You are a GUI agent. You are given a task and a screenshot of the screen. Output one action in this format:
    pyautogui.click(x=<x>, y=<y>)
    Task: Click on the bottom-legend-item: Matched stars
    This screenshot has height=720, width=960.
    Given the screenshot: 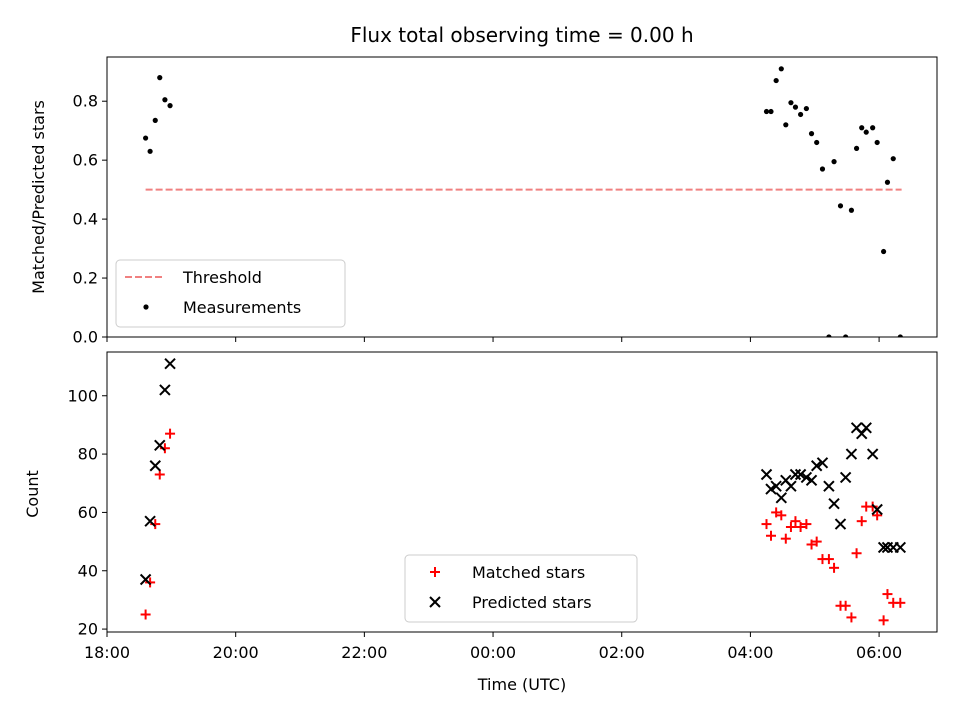 What is the action you would take?
    pyautogui.click(x=507, y=572)
    